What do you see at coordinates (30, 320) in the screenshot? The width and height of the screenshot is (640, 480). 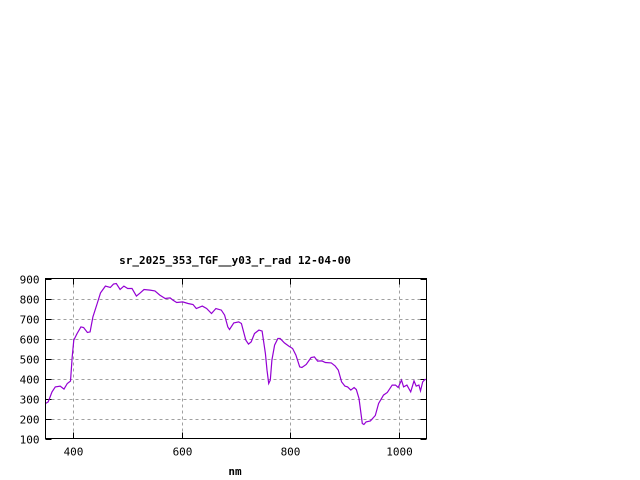 I see `y-tick-label: 700` at bounding box center [30, 320].